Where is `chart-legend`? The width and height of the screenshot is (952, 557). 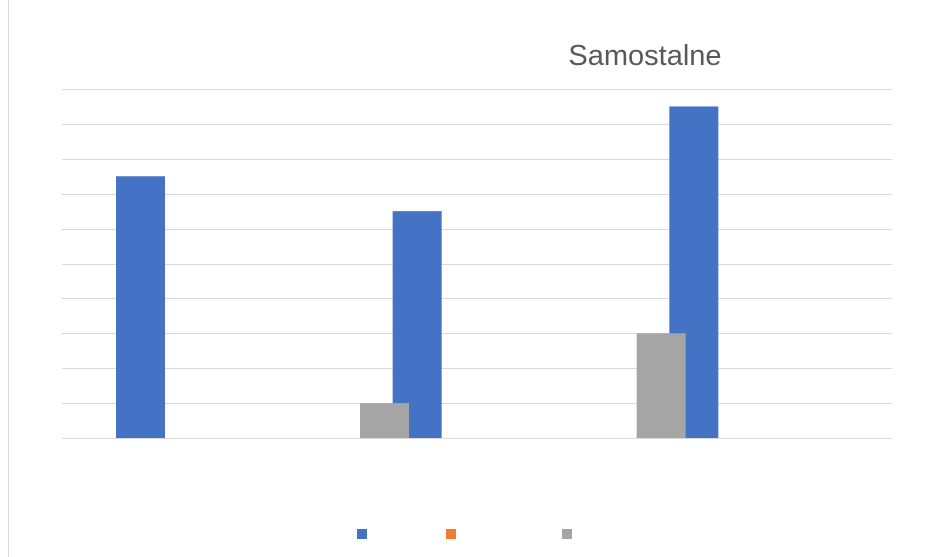
chart-legend is located at coordinates (476, 534).